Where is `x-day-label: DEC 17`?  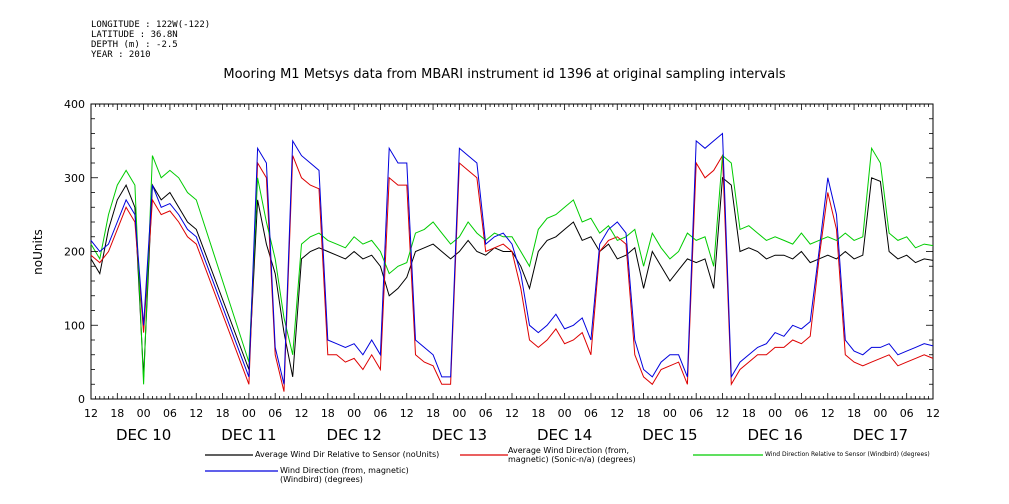 x-day-label: DEC 17 is located at coordinates (880, 435).